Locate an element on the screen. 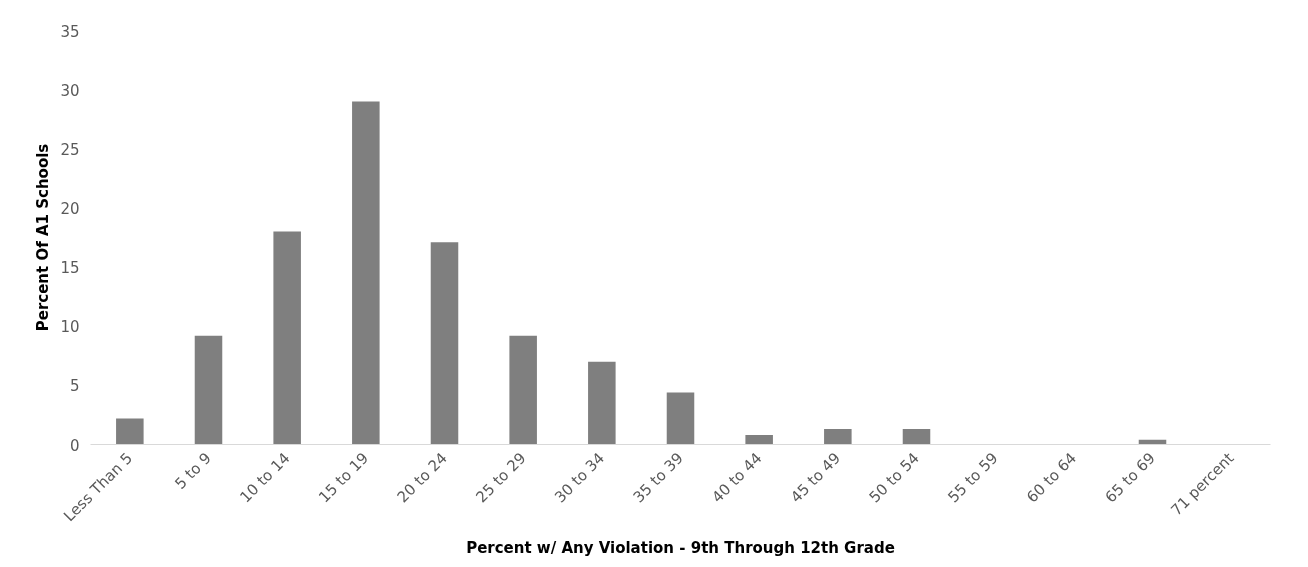 This screenshot has width=1308, height=567. x-tick-label: 65 to 69 is located at coordinates (1130, 478).